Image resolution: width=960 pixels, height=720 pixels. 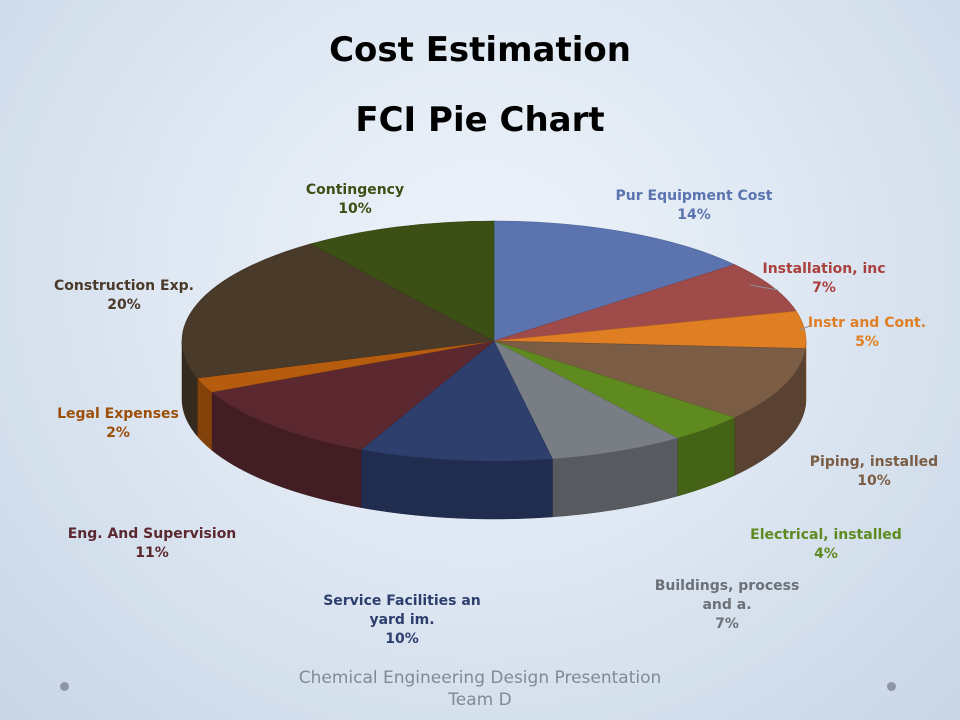 I want to click on data-label-5: Buildings, process and a. 7%, so click(x=727, y=605).